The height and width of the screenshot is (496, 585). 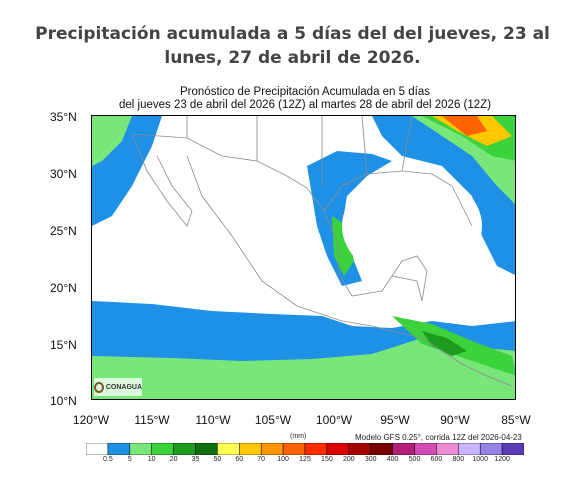 I want to click on pacific-rain-green, so click(x=303, y=368).